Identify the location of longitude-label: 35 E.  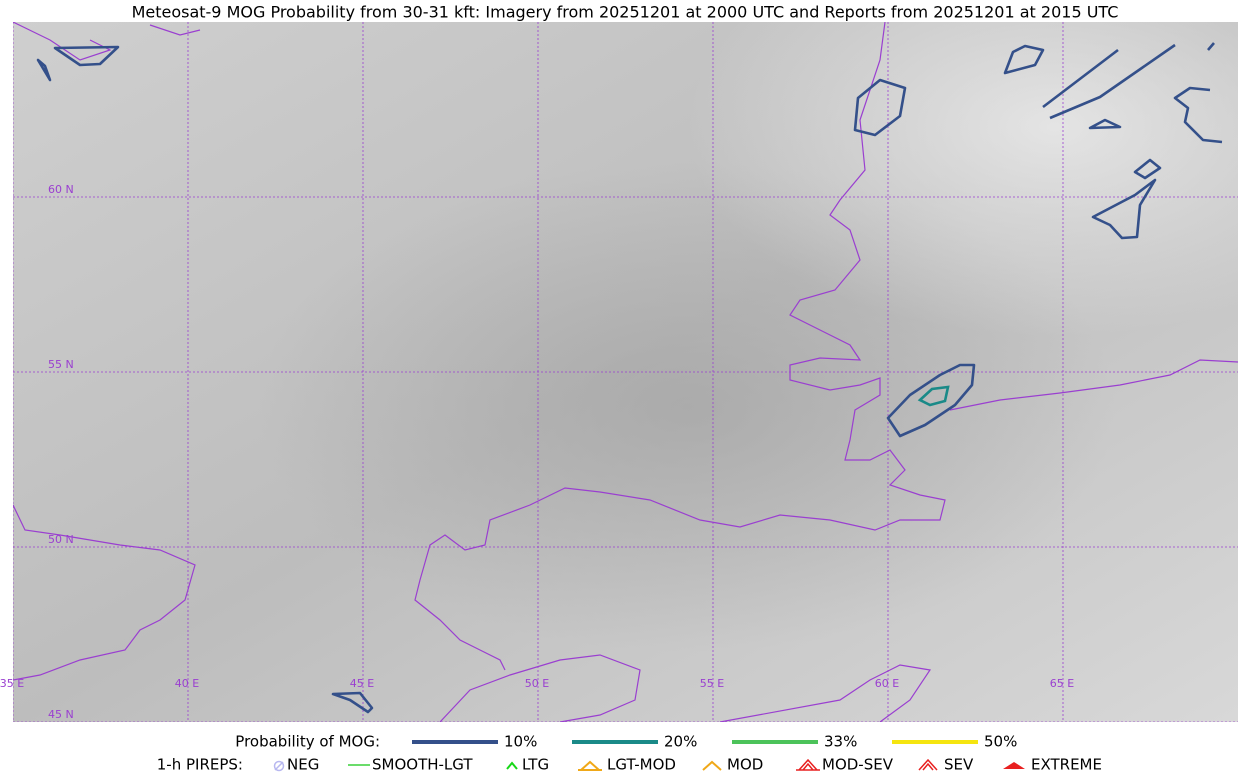
(12, 683).